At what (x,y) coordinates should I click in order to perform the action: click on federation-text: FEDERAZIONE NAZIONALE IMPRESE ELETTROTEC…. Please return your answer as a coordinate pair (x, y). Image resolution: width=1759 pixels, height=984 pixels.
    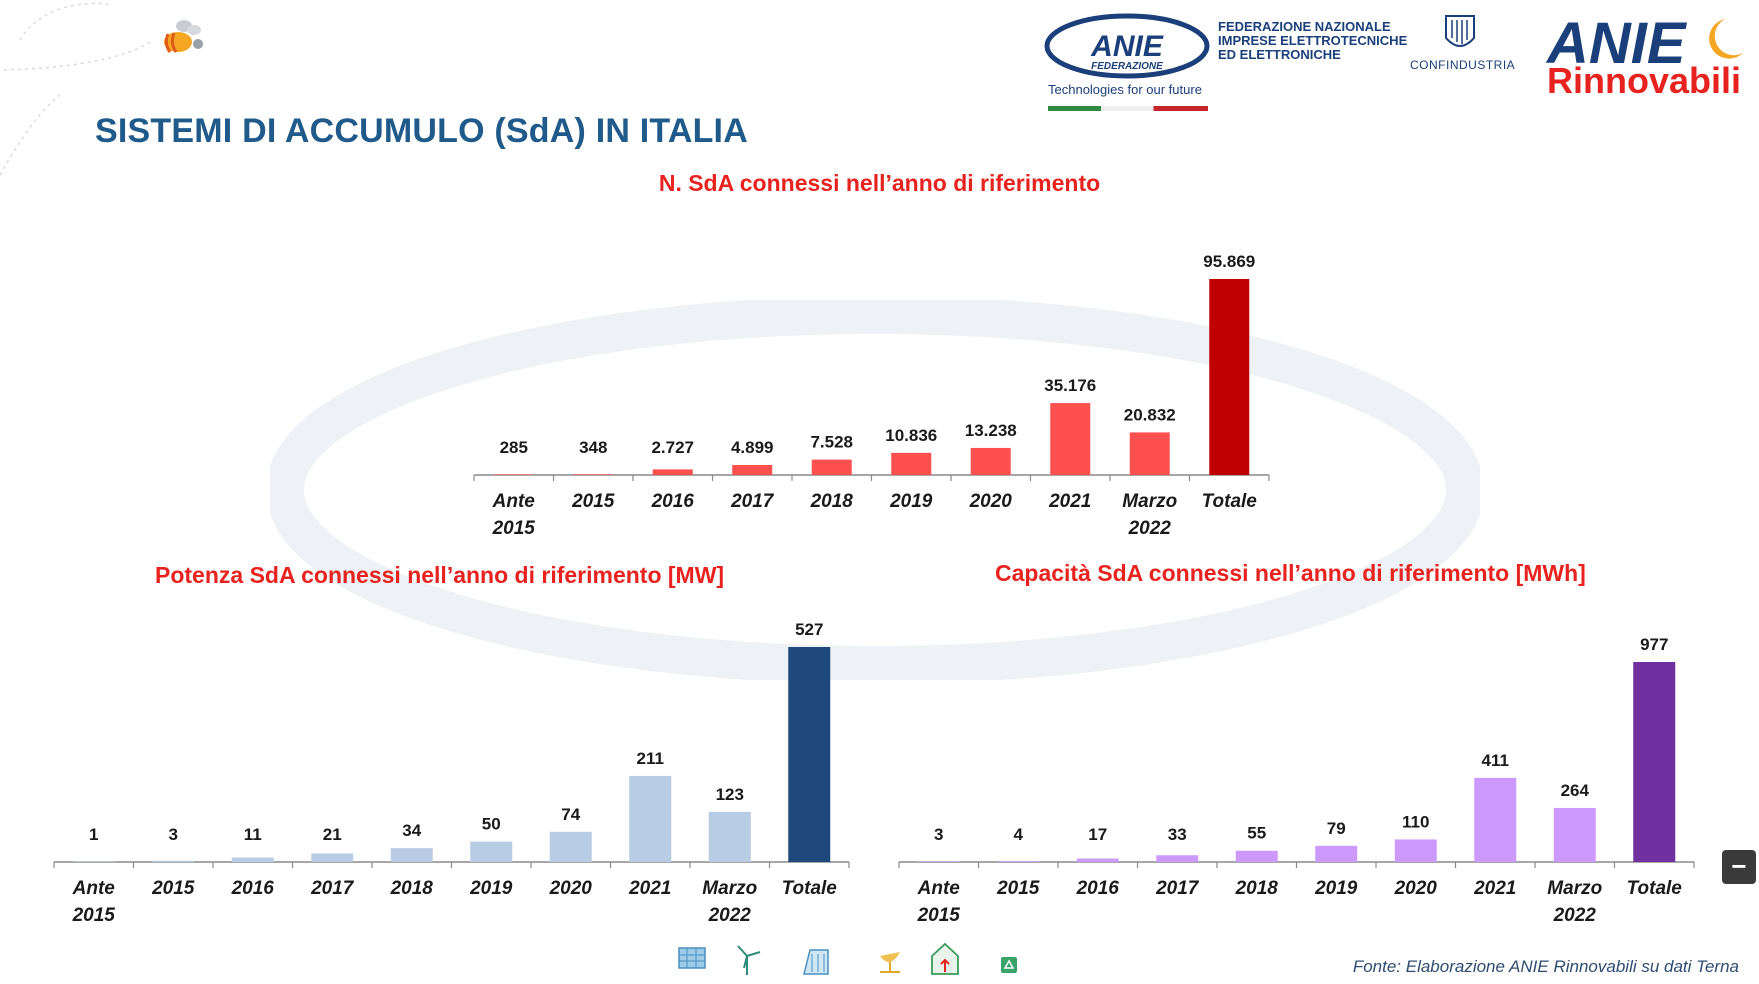
    Looking at the image, I should click on (1313, 41).